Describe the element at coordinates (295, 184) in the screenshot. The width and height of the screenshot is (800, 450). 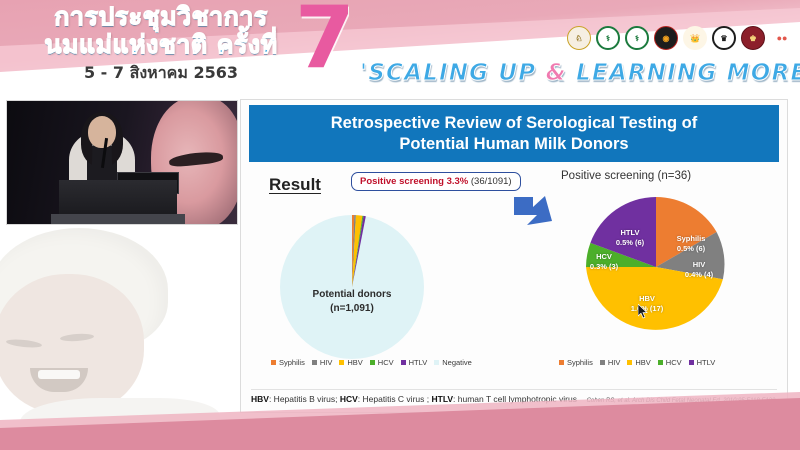
I see `result-heading: Result` at that location.